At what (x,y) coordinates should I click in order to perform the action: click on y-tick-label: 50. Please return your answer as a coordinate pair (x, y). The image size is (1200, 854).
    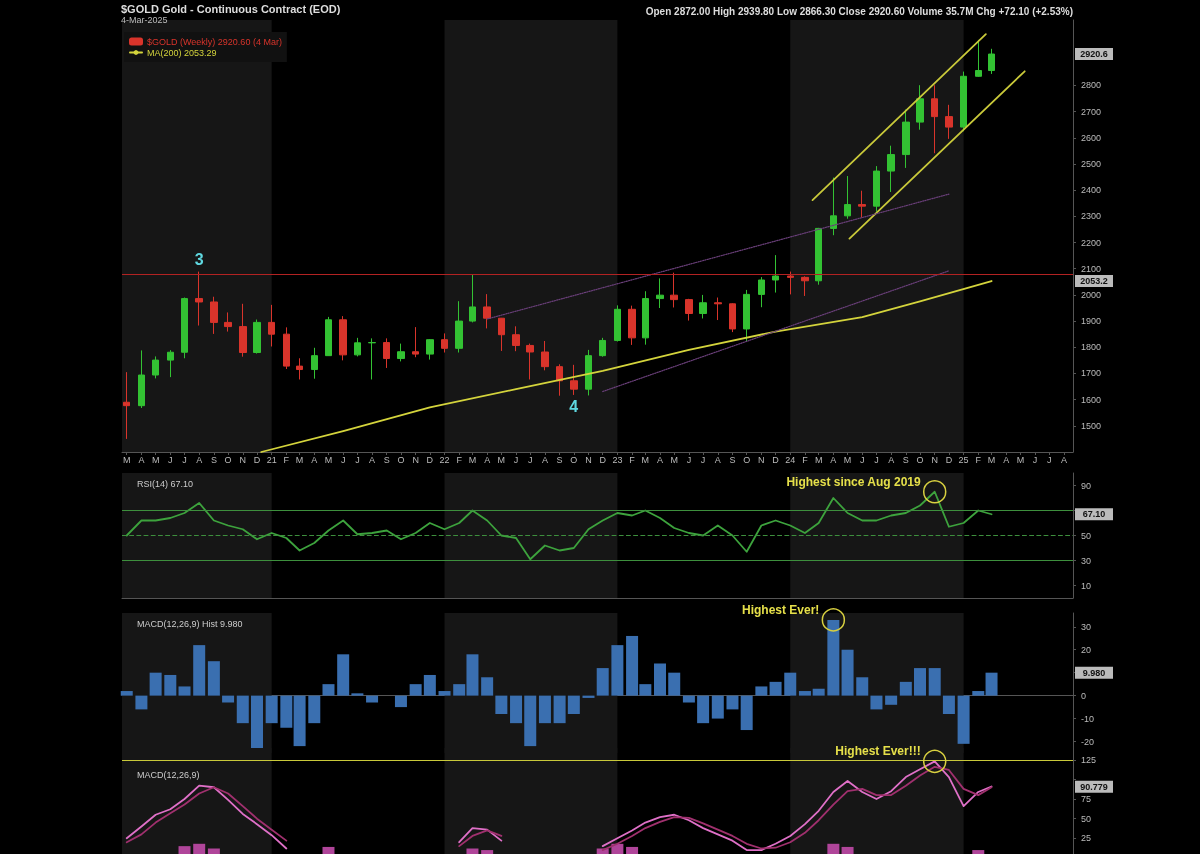
    Looking at the image, I should click on (1086, 818).